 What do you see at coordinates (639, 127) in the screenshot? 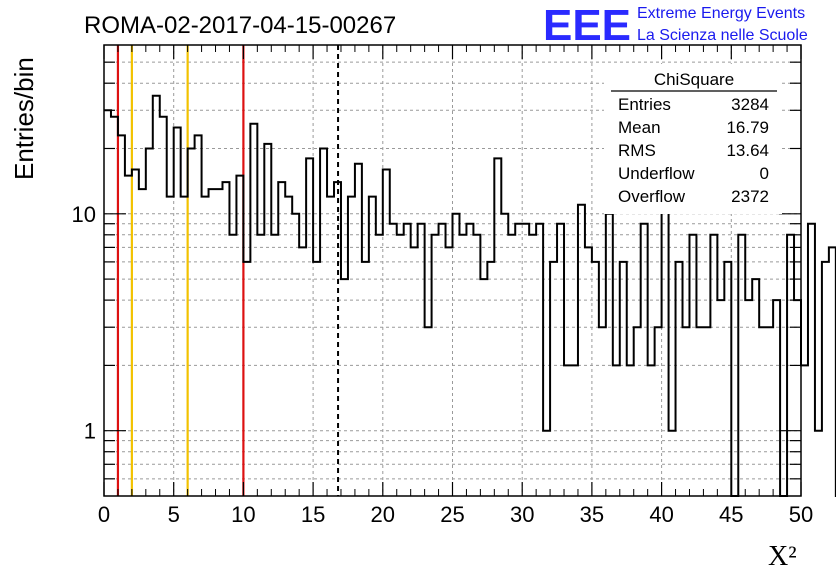
I see `stats-label: Mean` at bounding box center [639, 127].